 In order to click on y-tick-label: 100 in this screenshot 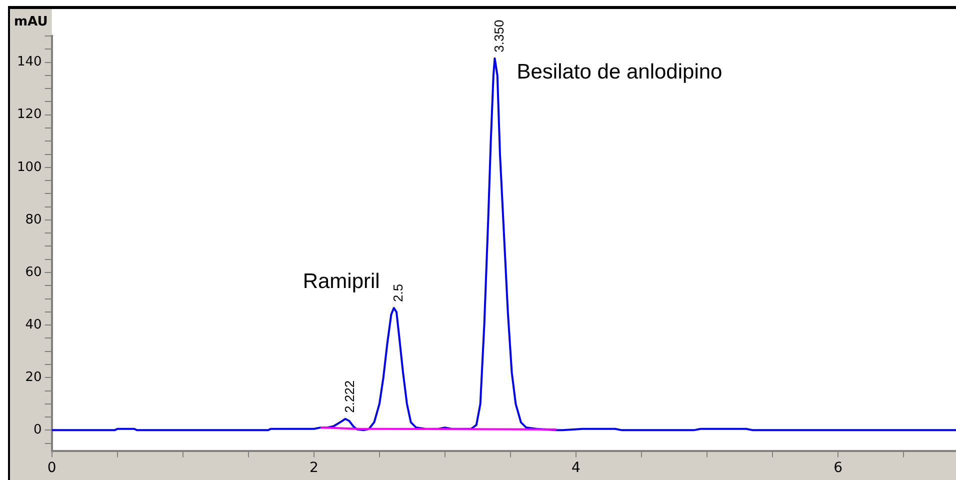, I will do `click(29, 167)`.